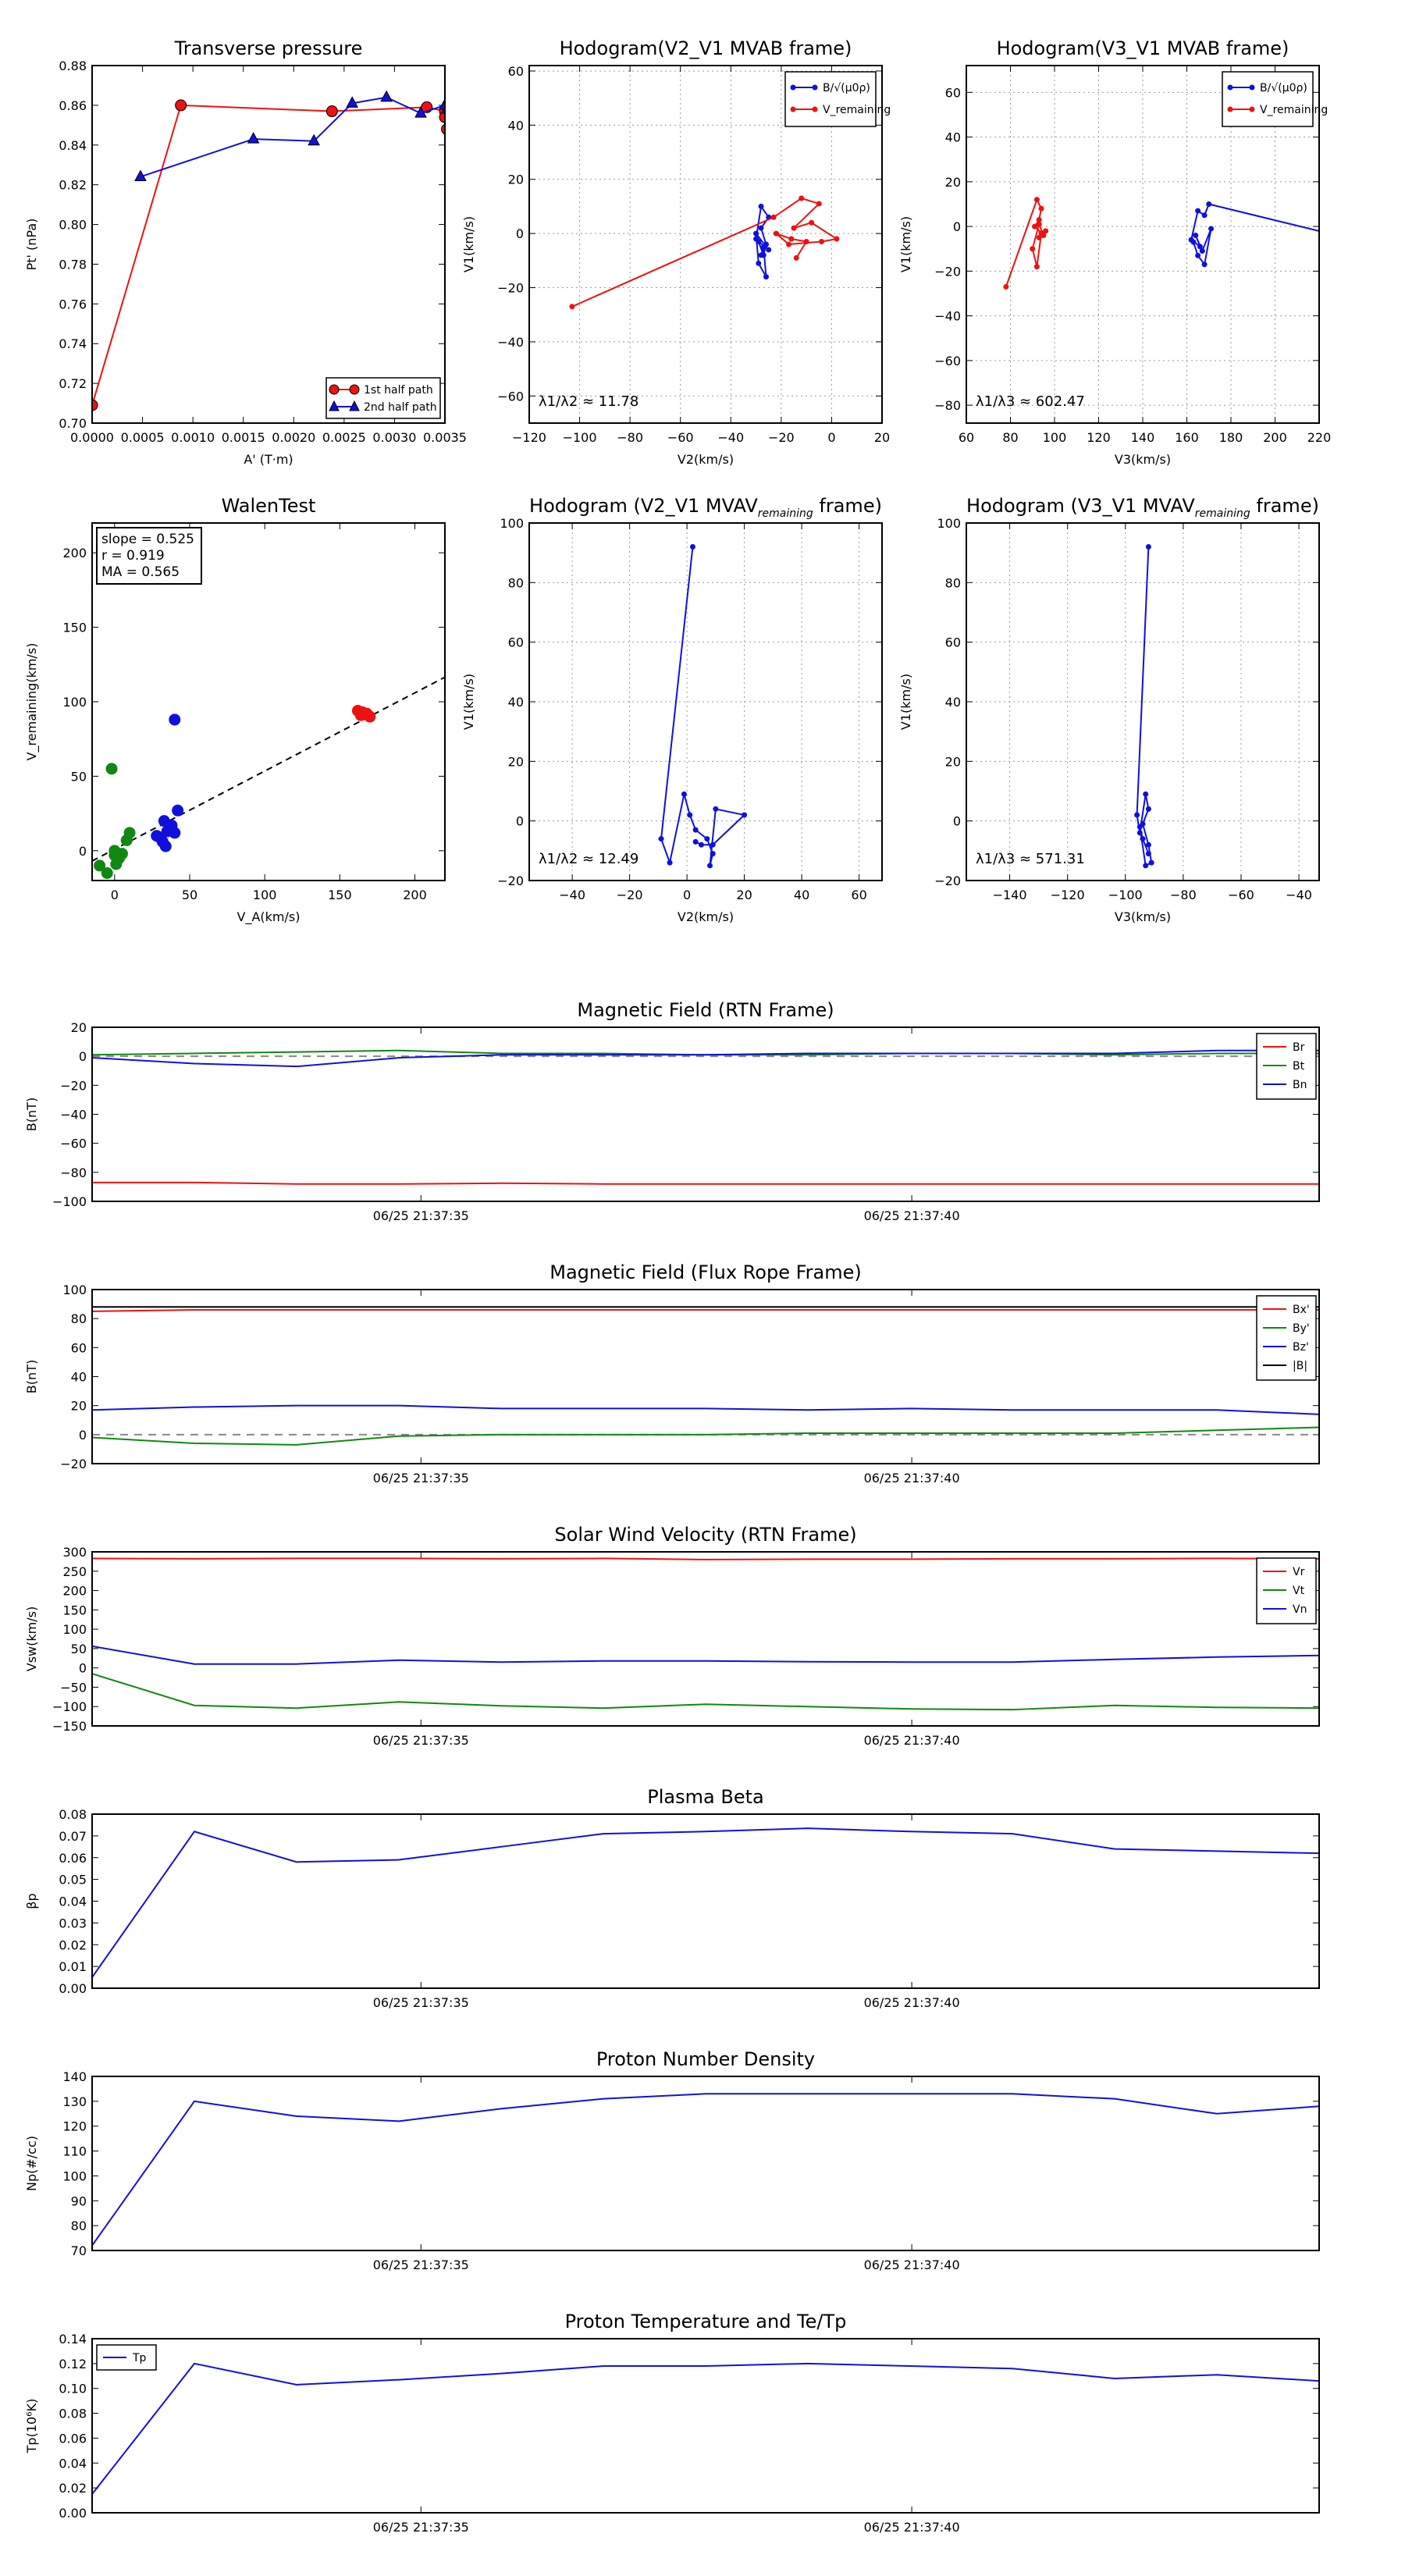  I want to click on y-tick-label: −80, so click(73, 1172).